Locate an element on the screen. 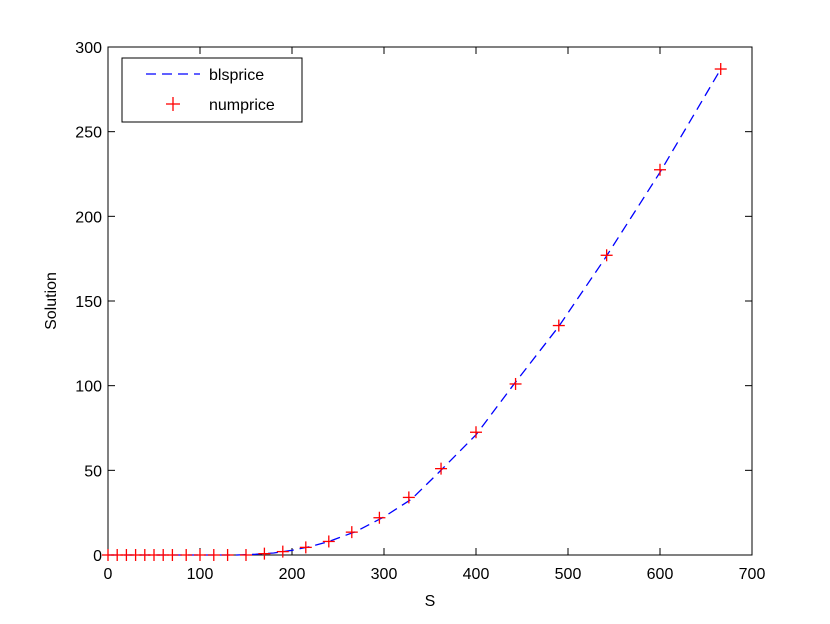 This screenshot has height=624, width=830. y-tick-label: 50 is located at coordinates (93, 471).